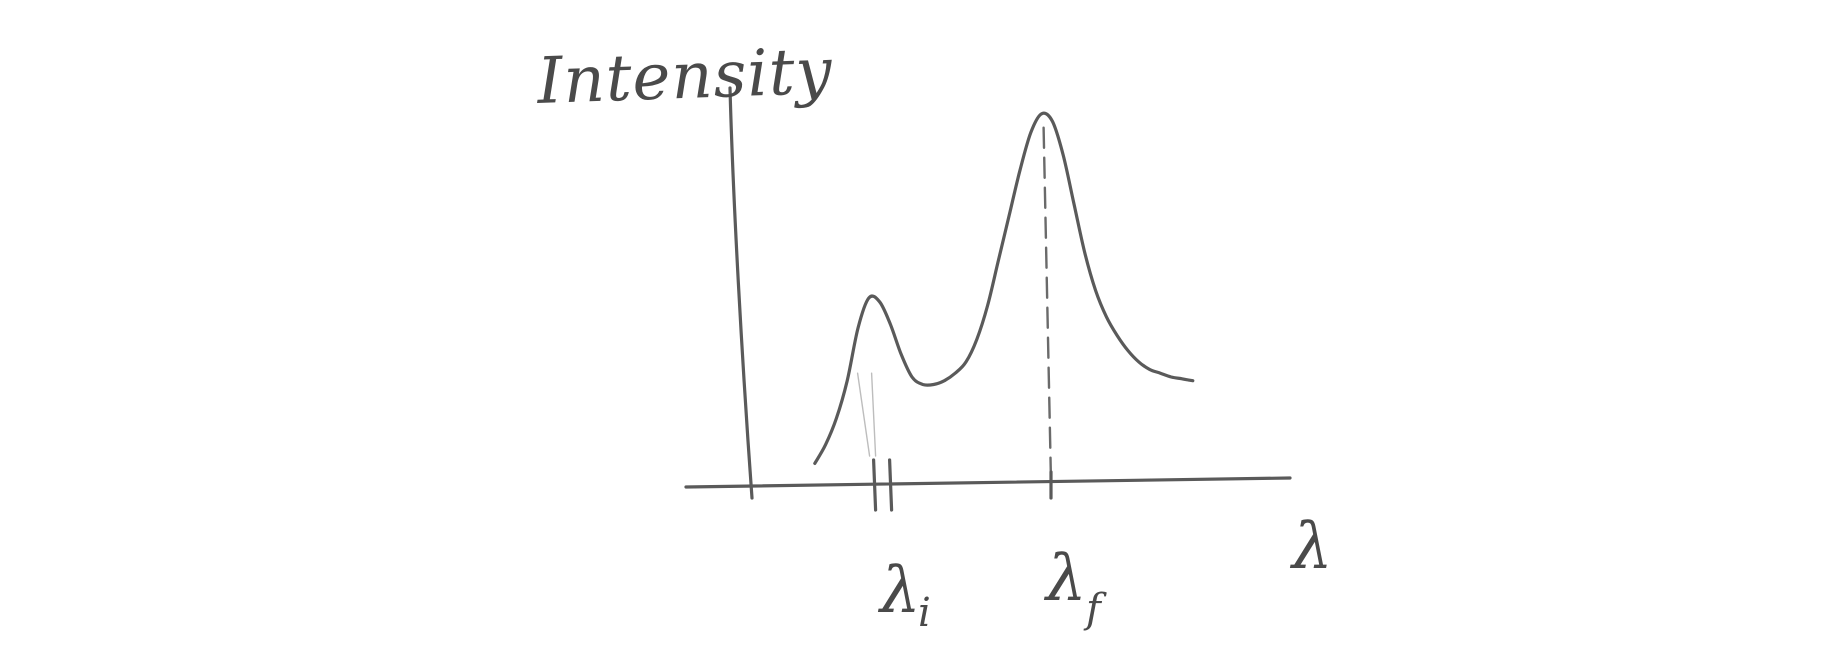 The image size is (1842, 654). I want to click on intensity-curve, so click(1004, 288).